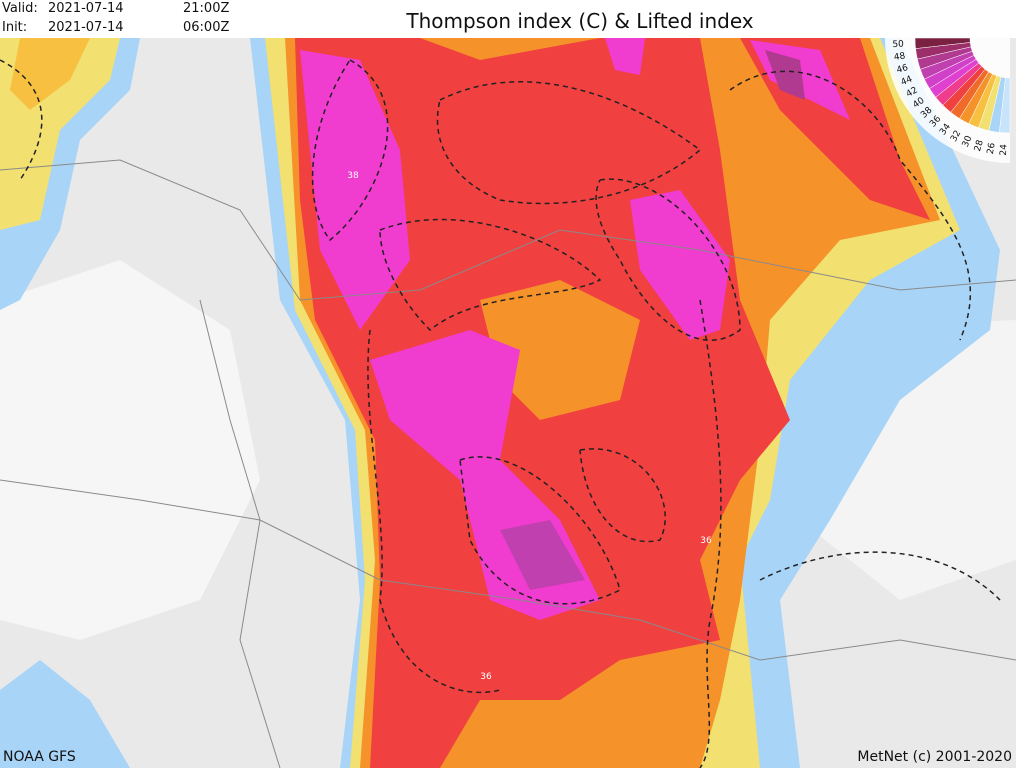  I want to click on source: NOAA GFS, so click(39, 757).